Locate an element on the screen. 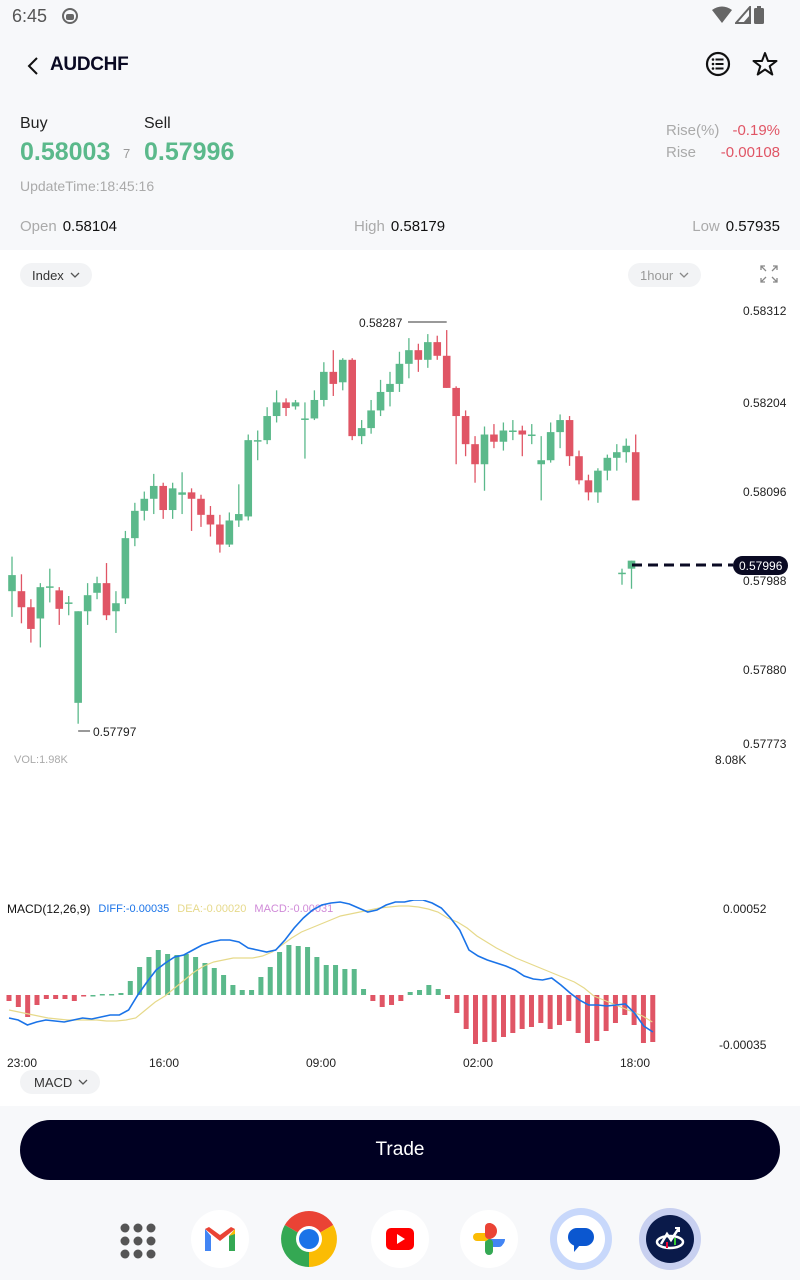 This screenshot has height=1280, width=800. x-axis-tick: 23:00 is located at coordinates (22, 1063).